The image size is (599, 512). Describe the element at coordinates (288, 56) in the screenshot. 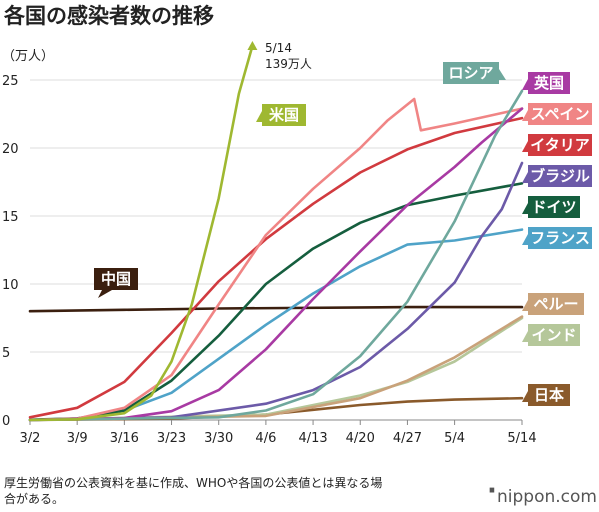

I see `us-annotation: 5/14 139万人` at that location.